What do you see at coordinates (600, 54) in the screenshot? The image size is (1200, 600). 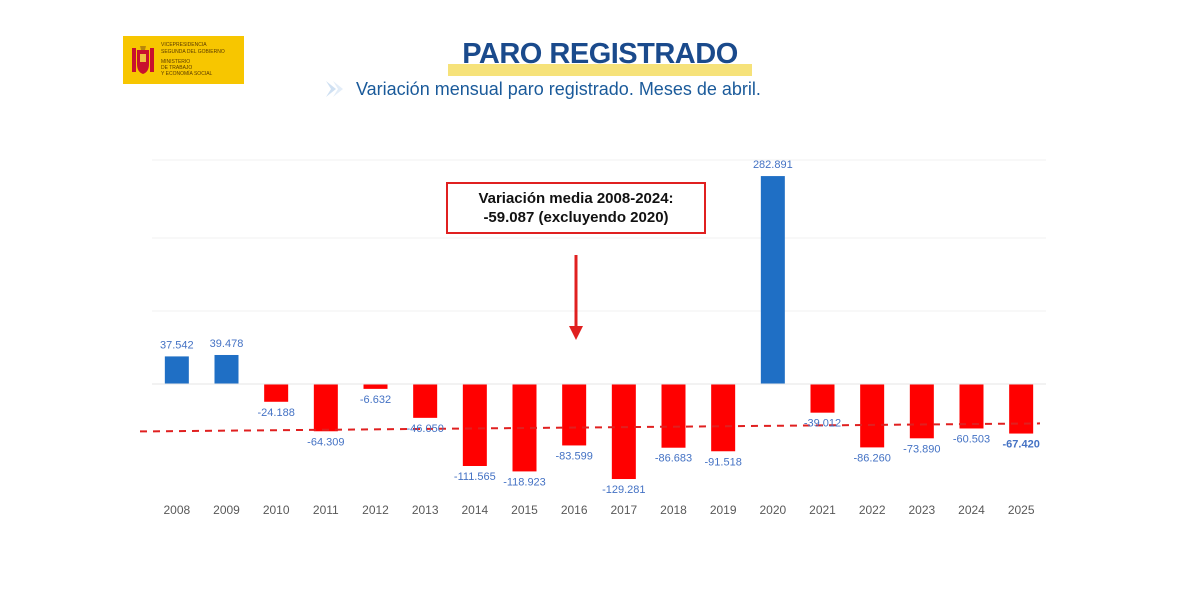 I see `page-title: PARO REGISTRADO` at bounding box center [600, 54].